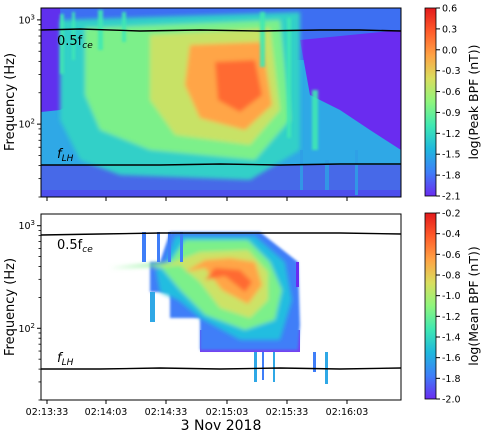 The image size is (491, 436). What do you see at coordinates (227, 412) in the screenshot?
I see `bottom-x-tick-label: 02:15:03` at bounding box center [227, 412].